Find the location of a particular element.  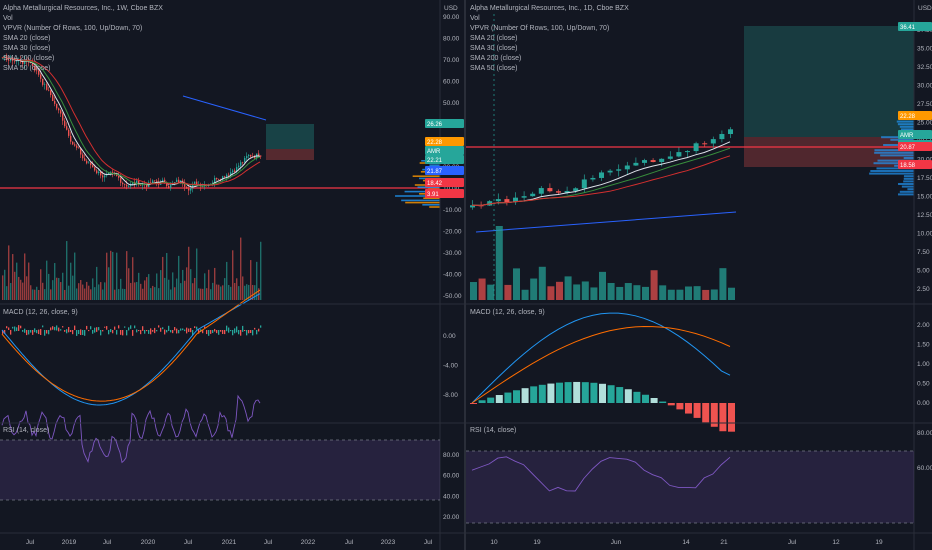

signal-line is located at coordinates (131, 345).